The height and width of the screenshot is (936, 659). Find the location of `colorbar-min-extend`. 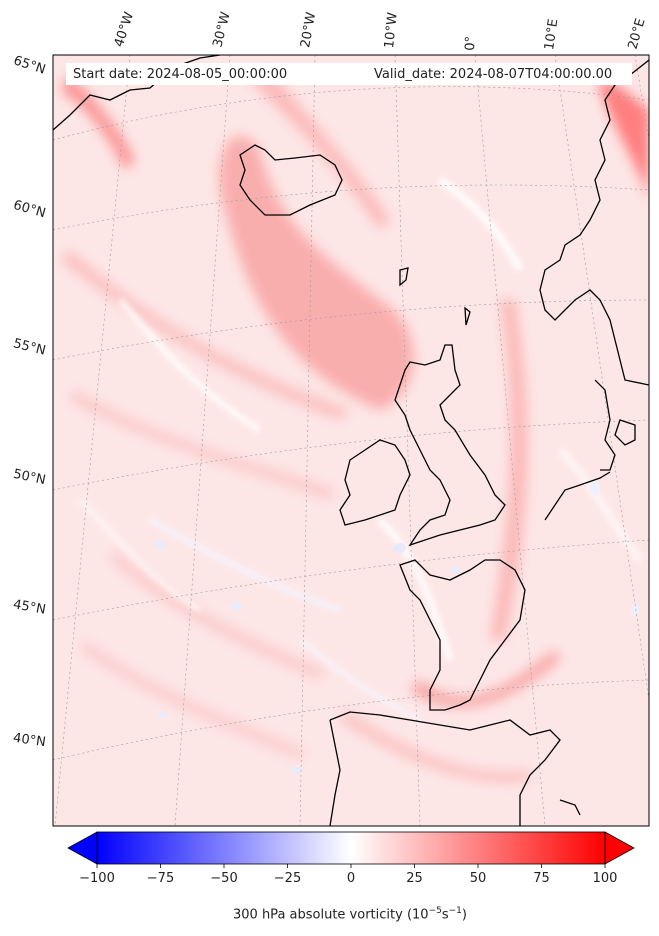

colorbar-min-extend is located at coordinates (82, 848).